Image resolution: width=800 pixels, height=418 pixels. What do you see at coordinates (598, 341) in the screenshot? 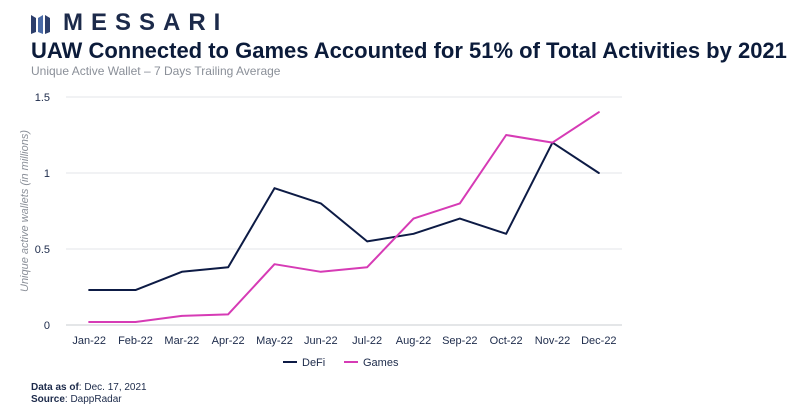
I see `x-tick-label: Dec-22` at bounding box center [598, 341].